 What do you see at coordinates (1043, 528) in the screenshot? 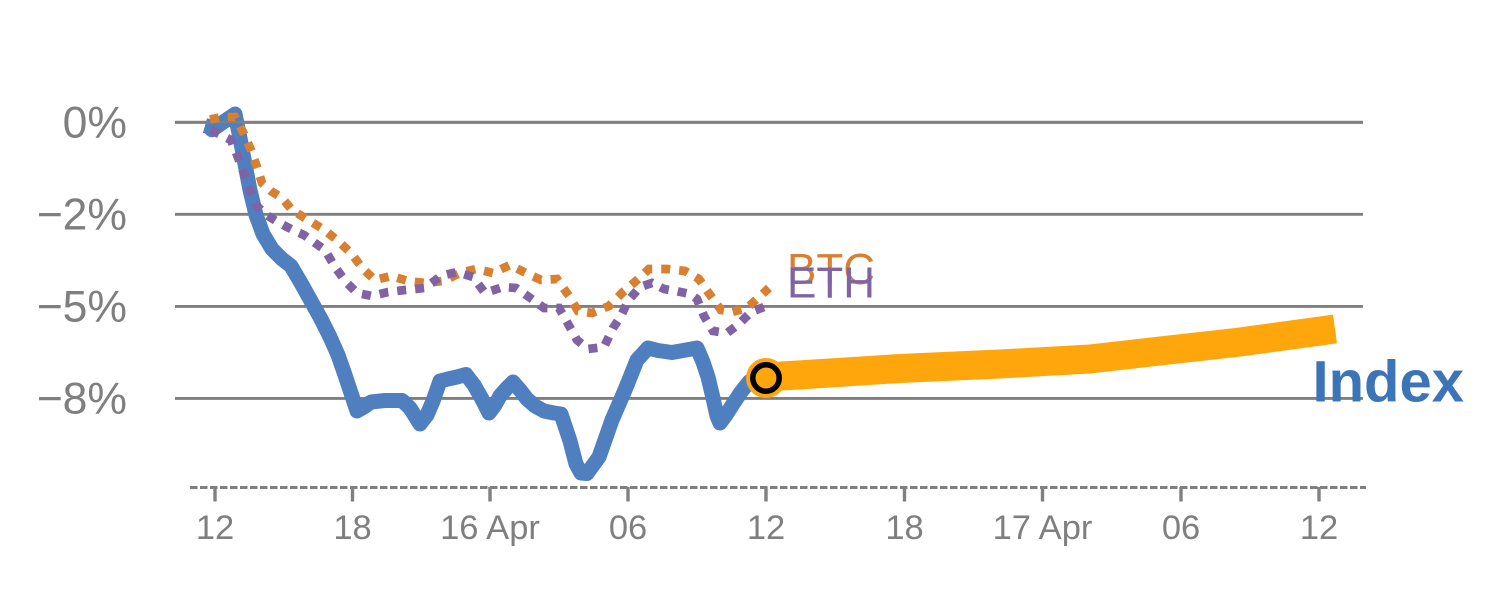
I see `svg-text: 17 Apr` at bounding box center [1043, 528].